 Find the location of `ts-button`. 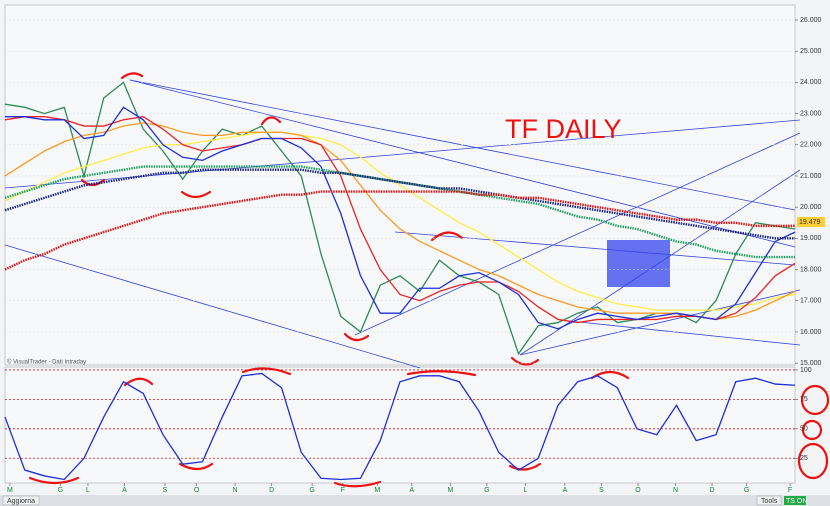

ts-button is located at coordinates (795, 500).